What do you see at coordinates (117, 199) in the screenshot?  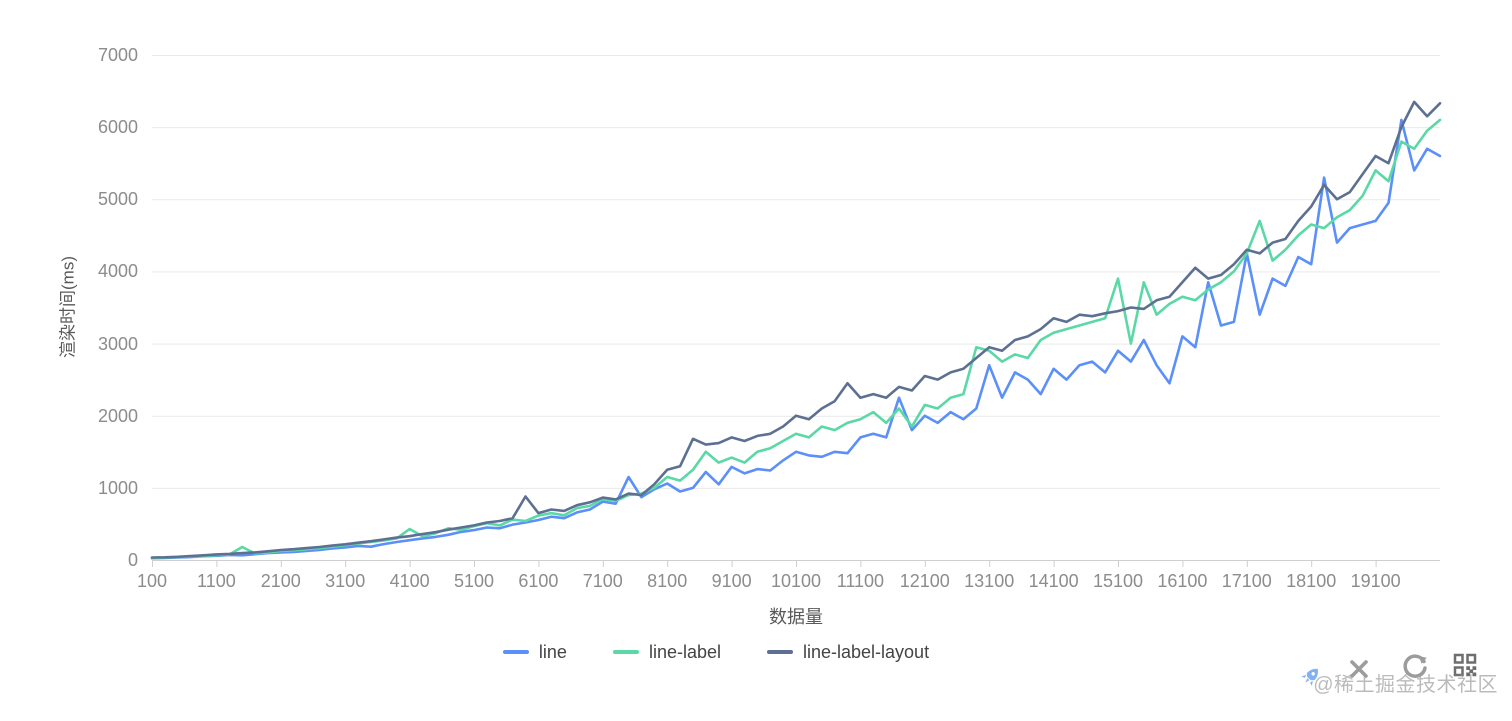 I see `y-tick-label: 5000` at bounding box center [117, 199].